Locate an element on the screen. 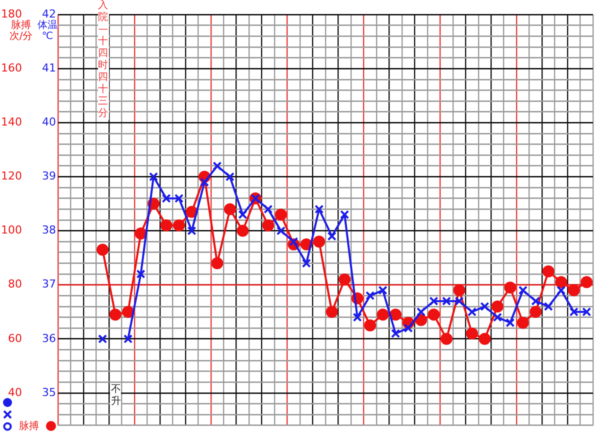 The width and height of the screenshot is (600, 440). y2-tick-label: 100 is located at coordinates (11, 230).